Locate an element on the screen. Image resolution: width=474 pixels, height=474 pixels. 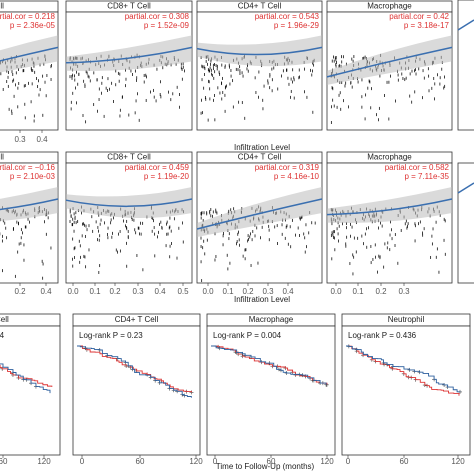
partial-cor: partial.cor = 0.319 is located at coordinates (287, 167).